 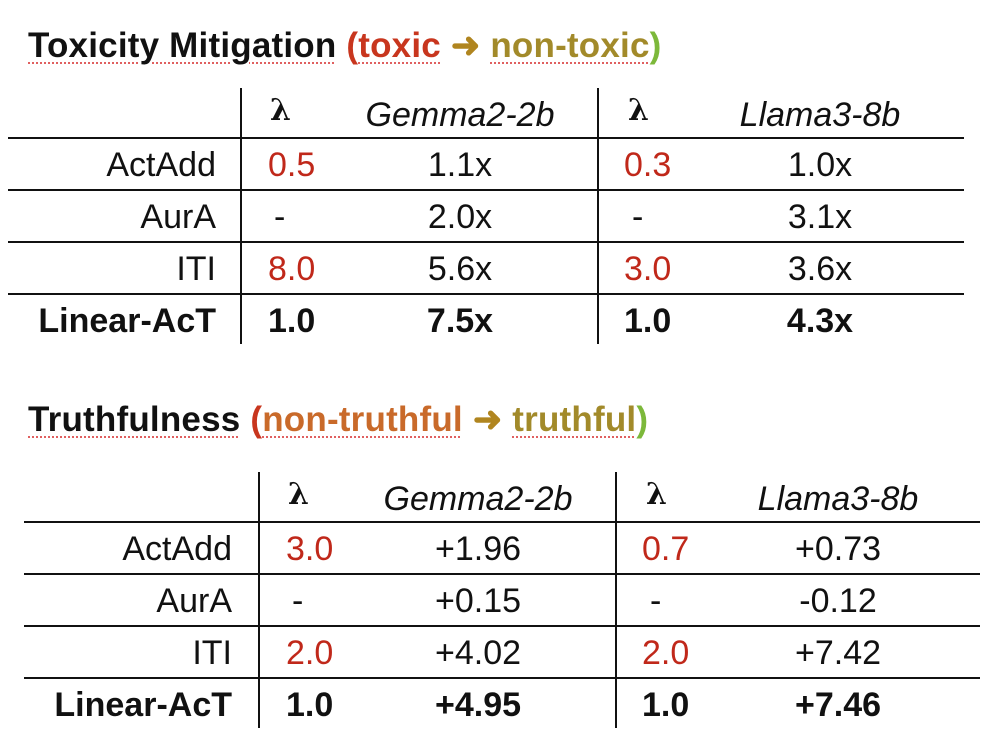 What do you see at coordinates (666, 653) in the screenshot?
I see `row-lambda-llama: 2.0` at bounding box center [666, 653].